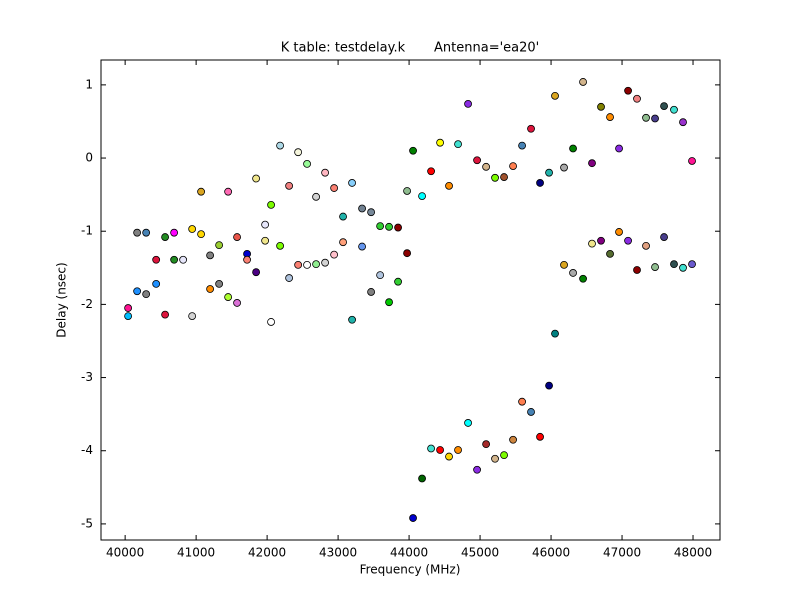 The image size is (800, 600). Describe the element at coordinates (410, 570) in the screenshot. I see `x-axis-label: Frequency (MHz)` at that location.